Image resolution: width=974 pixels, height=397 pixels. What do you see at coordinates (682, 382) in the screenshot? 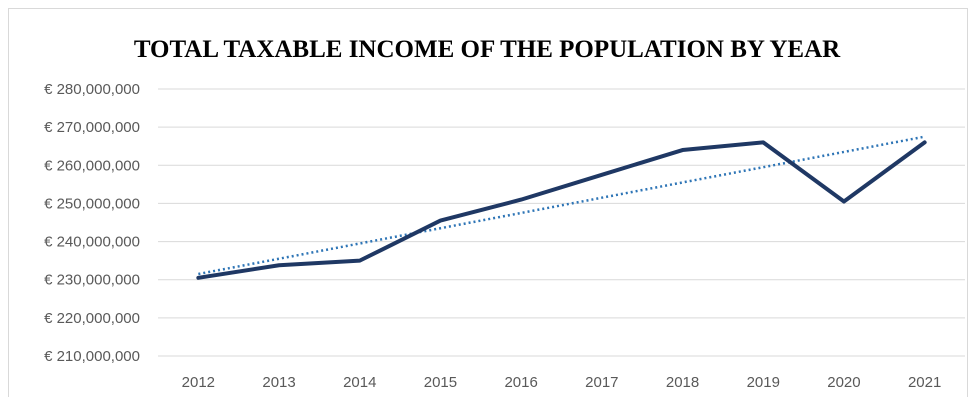
I see `x-tick-label: 2018` at bounding box center [682, 382].